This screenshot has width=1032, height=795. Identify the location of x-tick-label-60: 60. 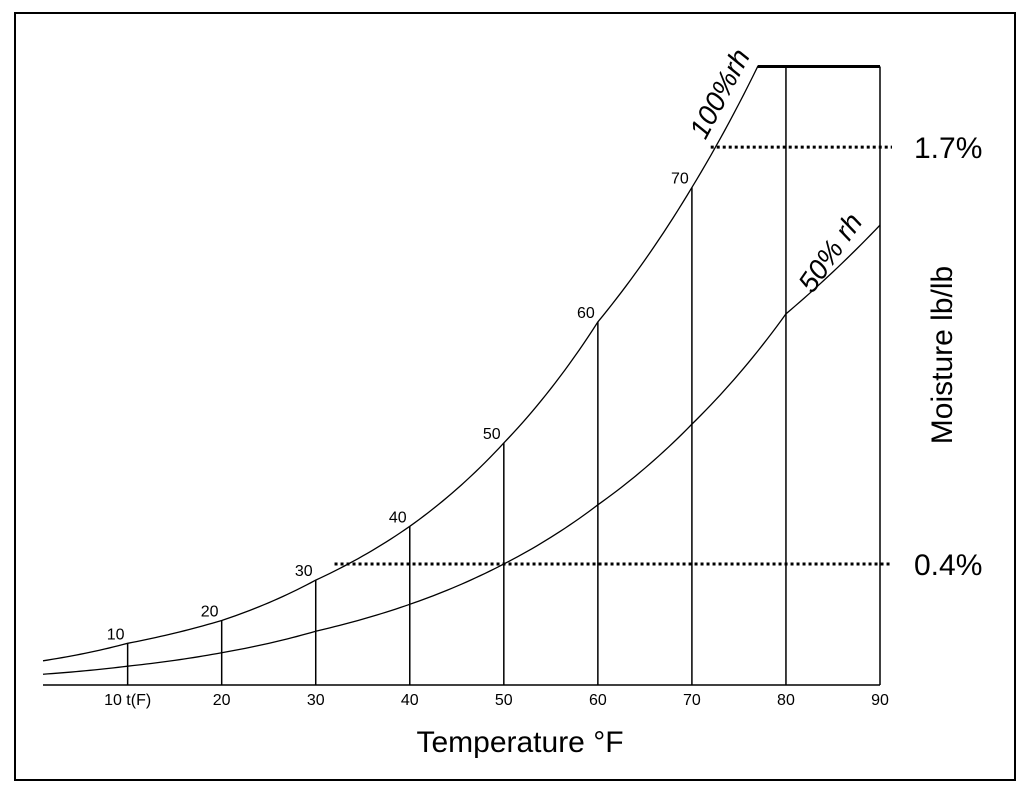
(598, 700).